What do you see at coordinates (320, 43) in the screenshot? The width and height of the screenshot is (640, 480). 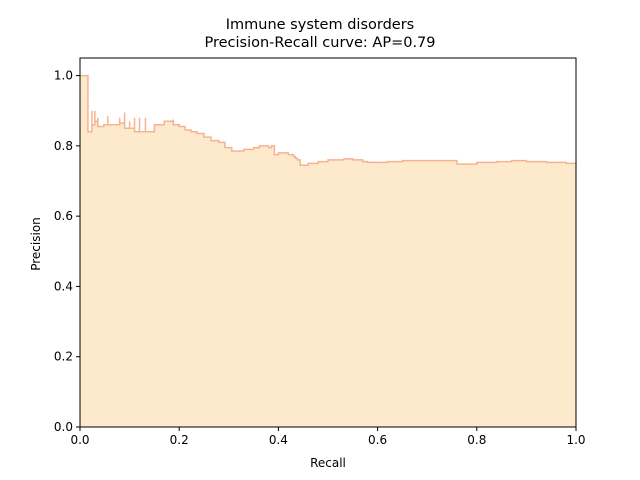 I see `chart-subtitle: Precision-Recall curve: AP=0.79` at bounding box center [320, 43].